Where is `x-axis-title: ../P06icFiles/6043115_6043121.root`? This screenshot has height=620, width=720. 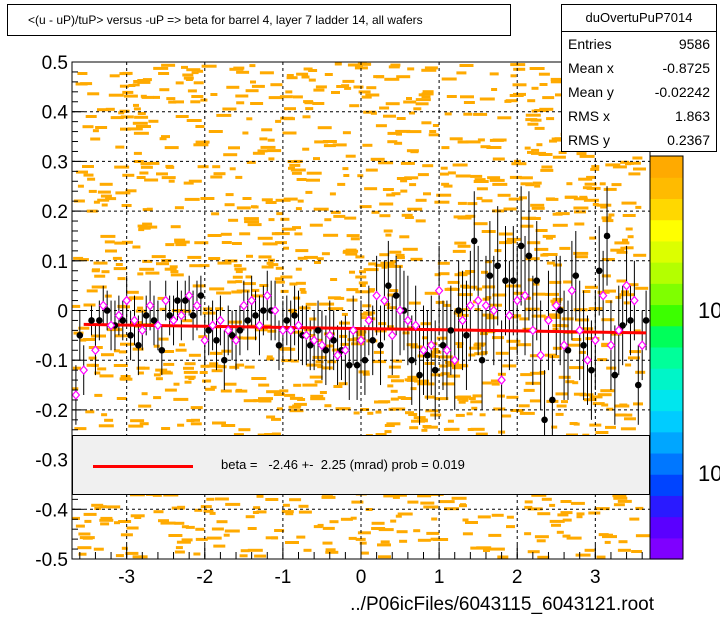
x-axis-title: ../P06icFiles/6043115_6043121.root is located at coordinates (502, 604).